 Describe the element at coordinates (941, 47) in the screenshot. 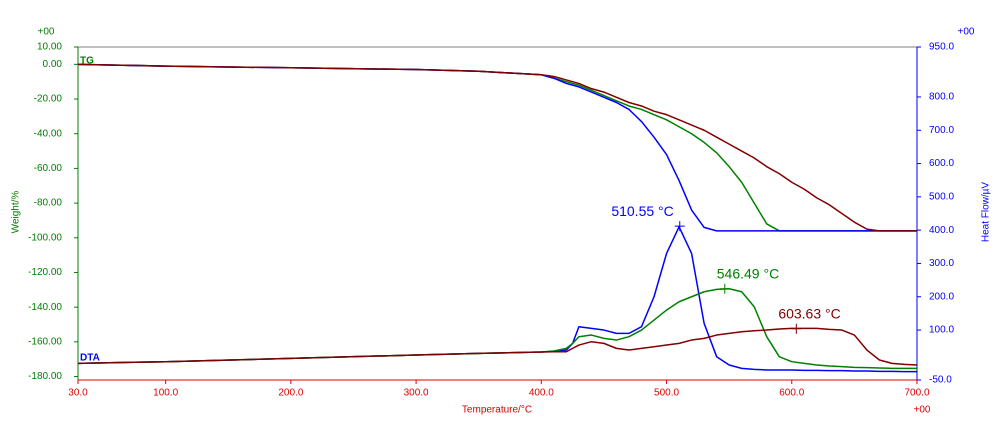

I see `y2-tick-label: 950.0` at that location.